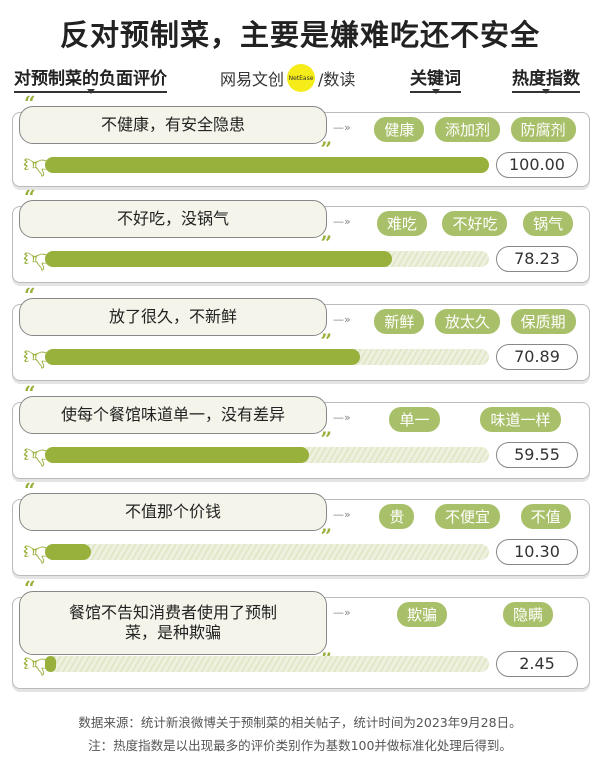 The height and width of the screenshot is (767, 600). I want to click on card-row: “餐馆不告知消费者使用了预制菜，是种欺骗” —» 欺骗 隐瞒 👎︎ 2.45, so click(301, 633).